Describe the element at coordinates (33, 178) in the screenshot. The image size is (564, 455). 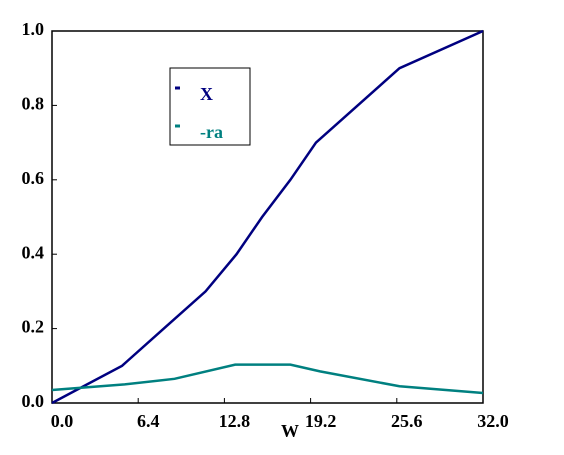
I see `y-tick-label: 0.6` at that location.